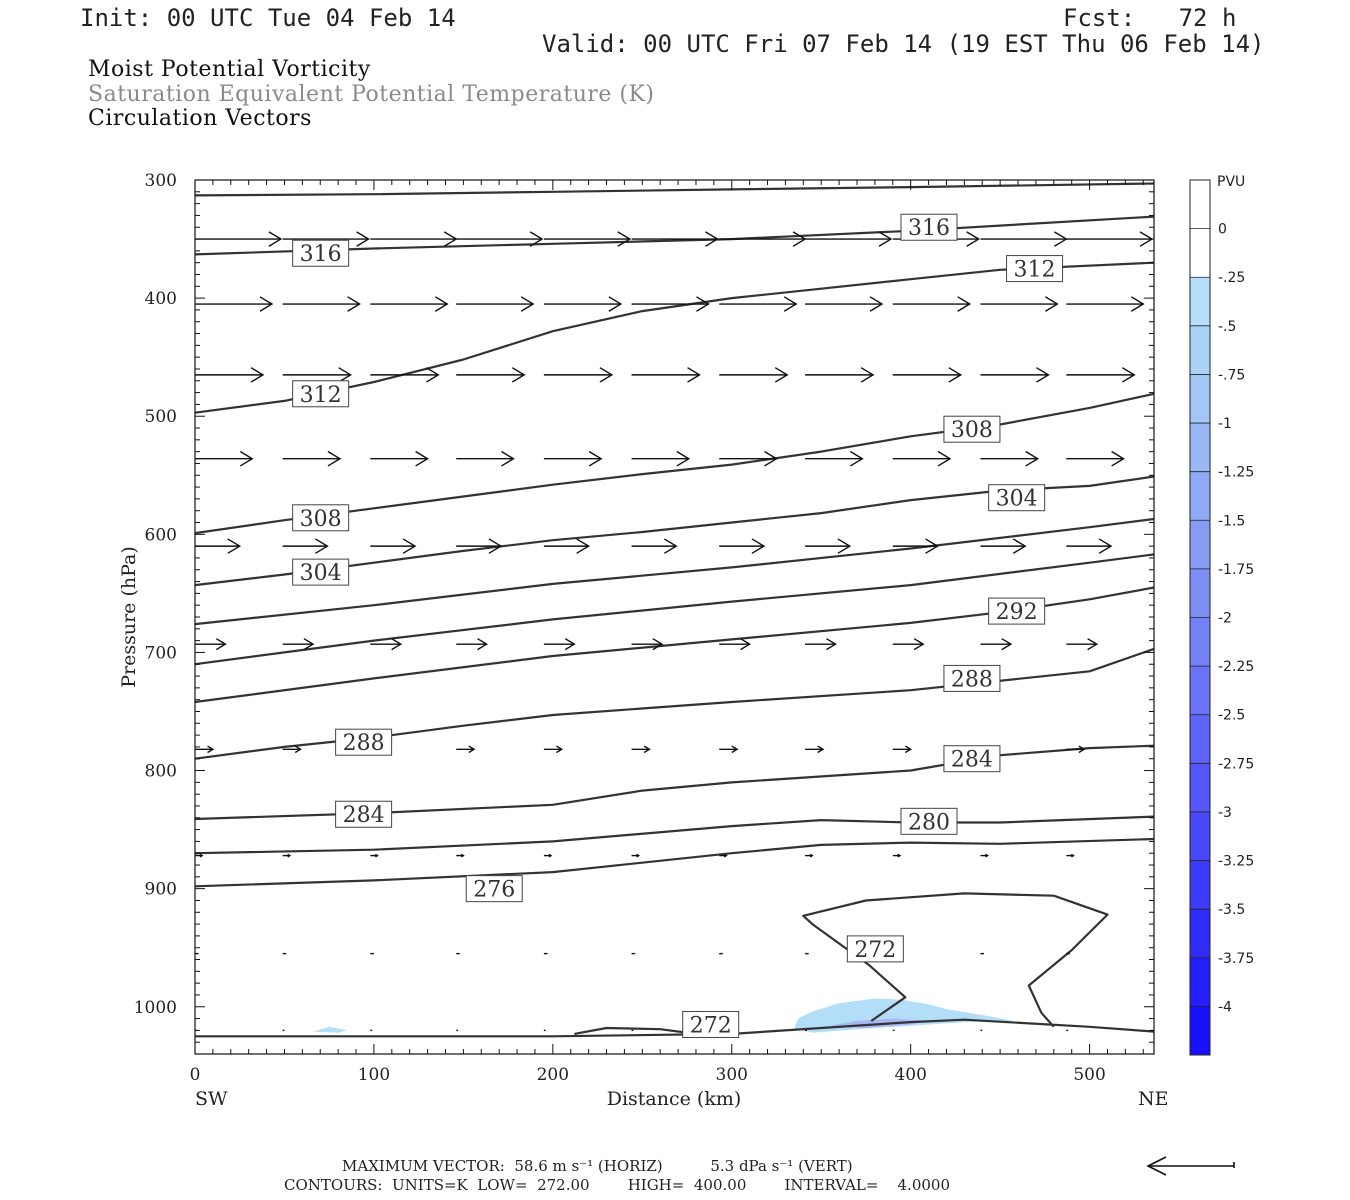  Describe the element at coordinates (1222, 230) in the screenshot. I see `colorbar-label: 0` at that location.